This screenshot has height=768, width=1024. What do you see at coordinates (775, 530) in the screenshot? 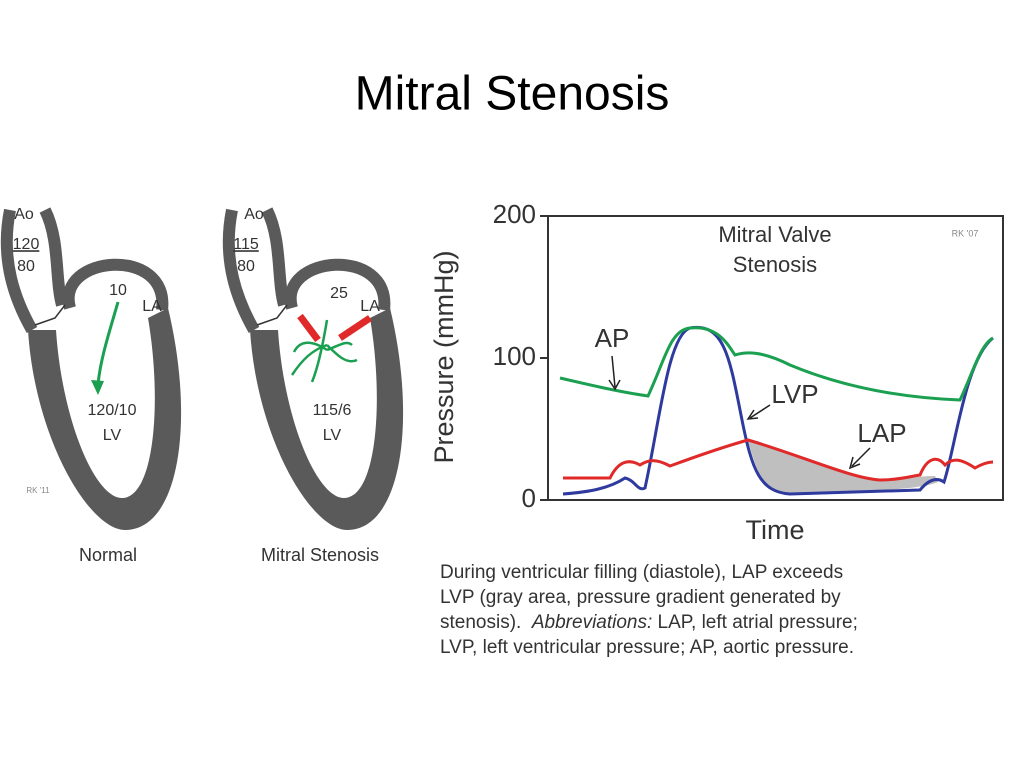
I see `x-axis-label: Time` at bounding box center [775, 530].